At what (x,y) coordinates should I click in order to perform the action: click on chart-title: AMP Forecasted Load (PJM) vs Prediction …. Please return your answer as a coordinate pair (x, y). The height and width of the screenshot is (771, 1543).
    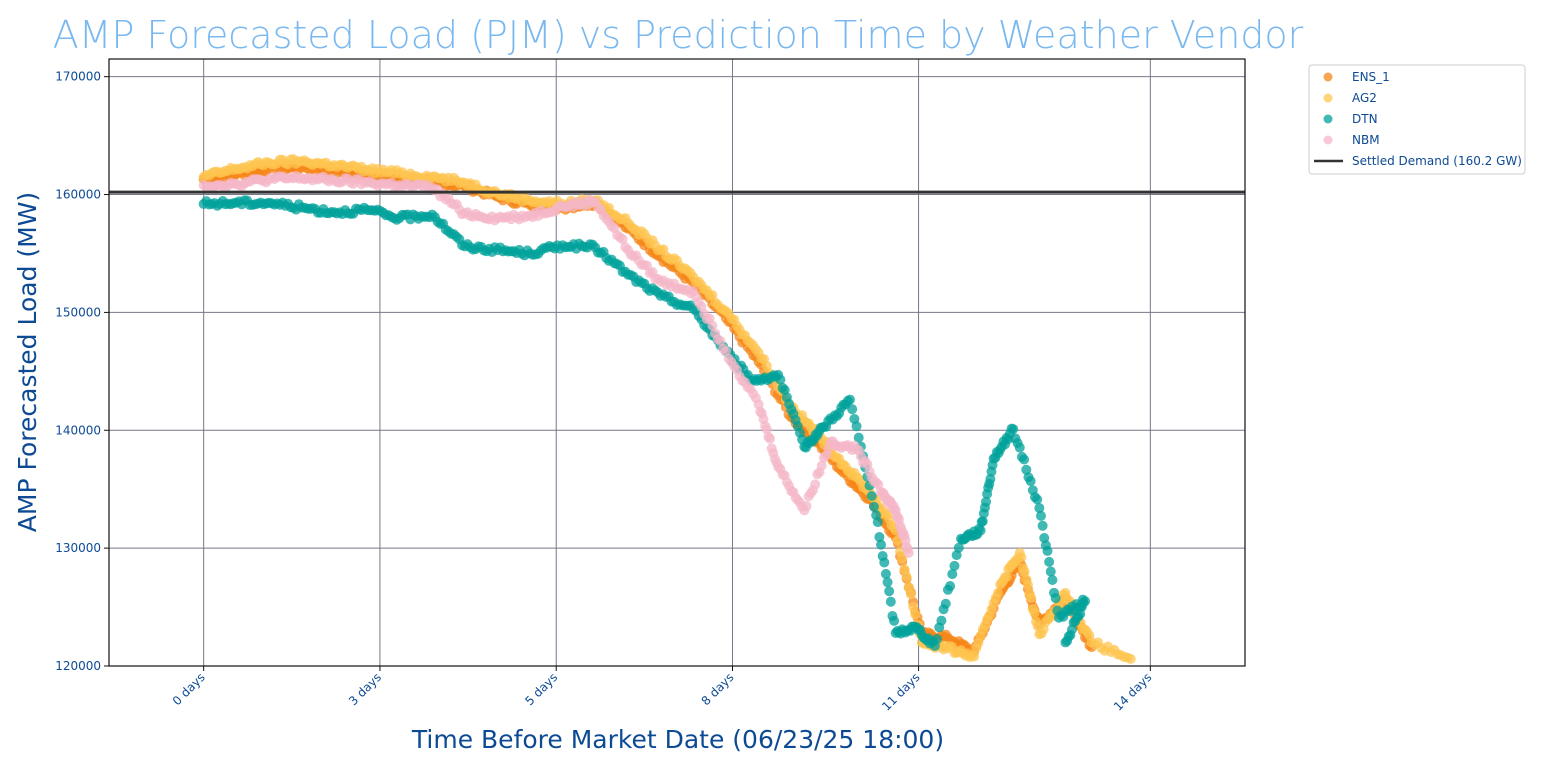
    Looking at the image, I should click on (678, 35).